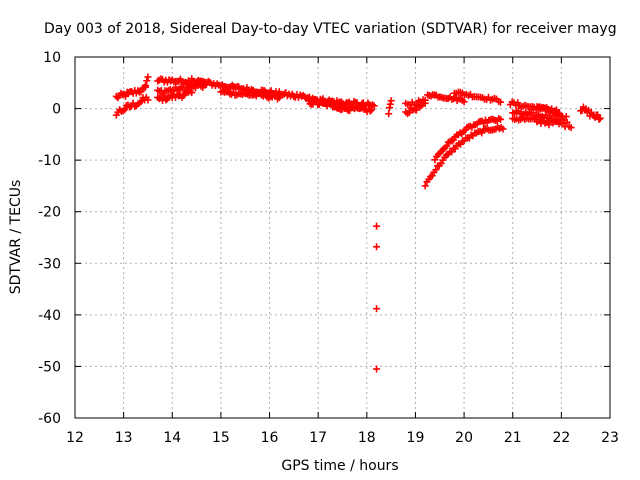 This screenshot has width=640, height=480. I want to click on y-tick-label: -20, so click(49, 213).